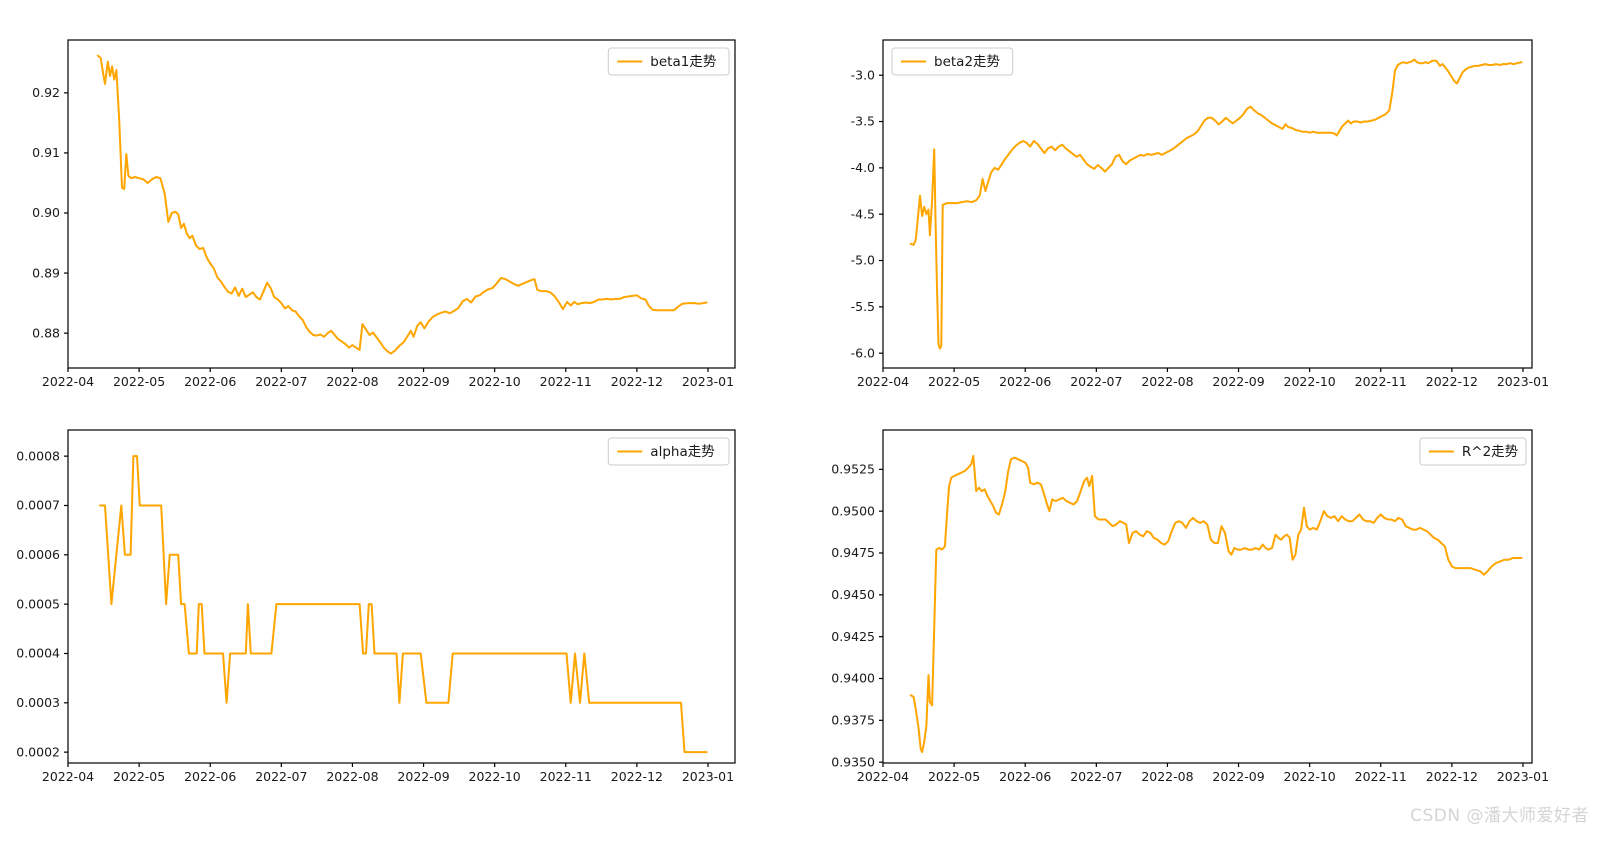 This screenshot has width=1597, height=841. I want to click on beta1-line, so click(402, 204).